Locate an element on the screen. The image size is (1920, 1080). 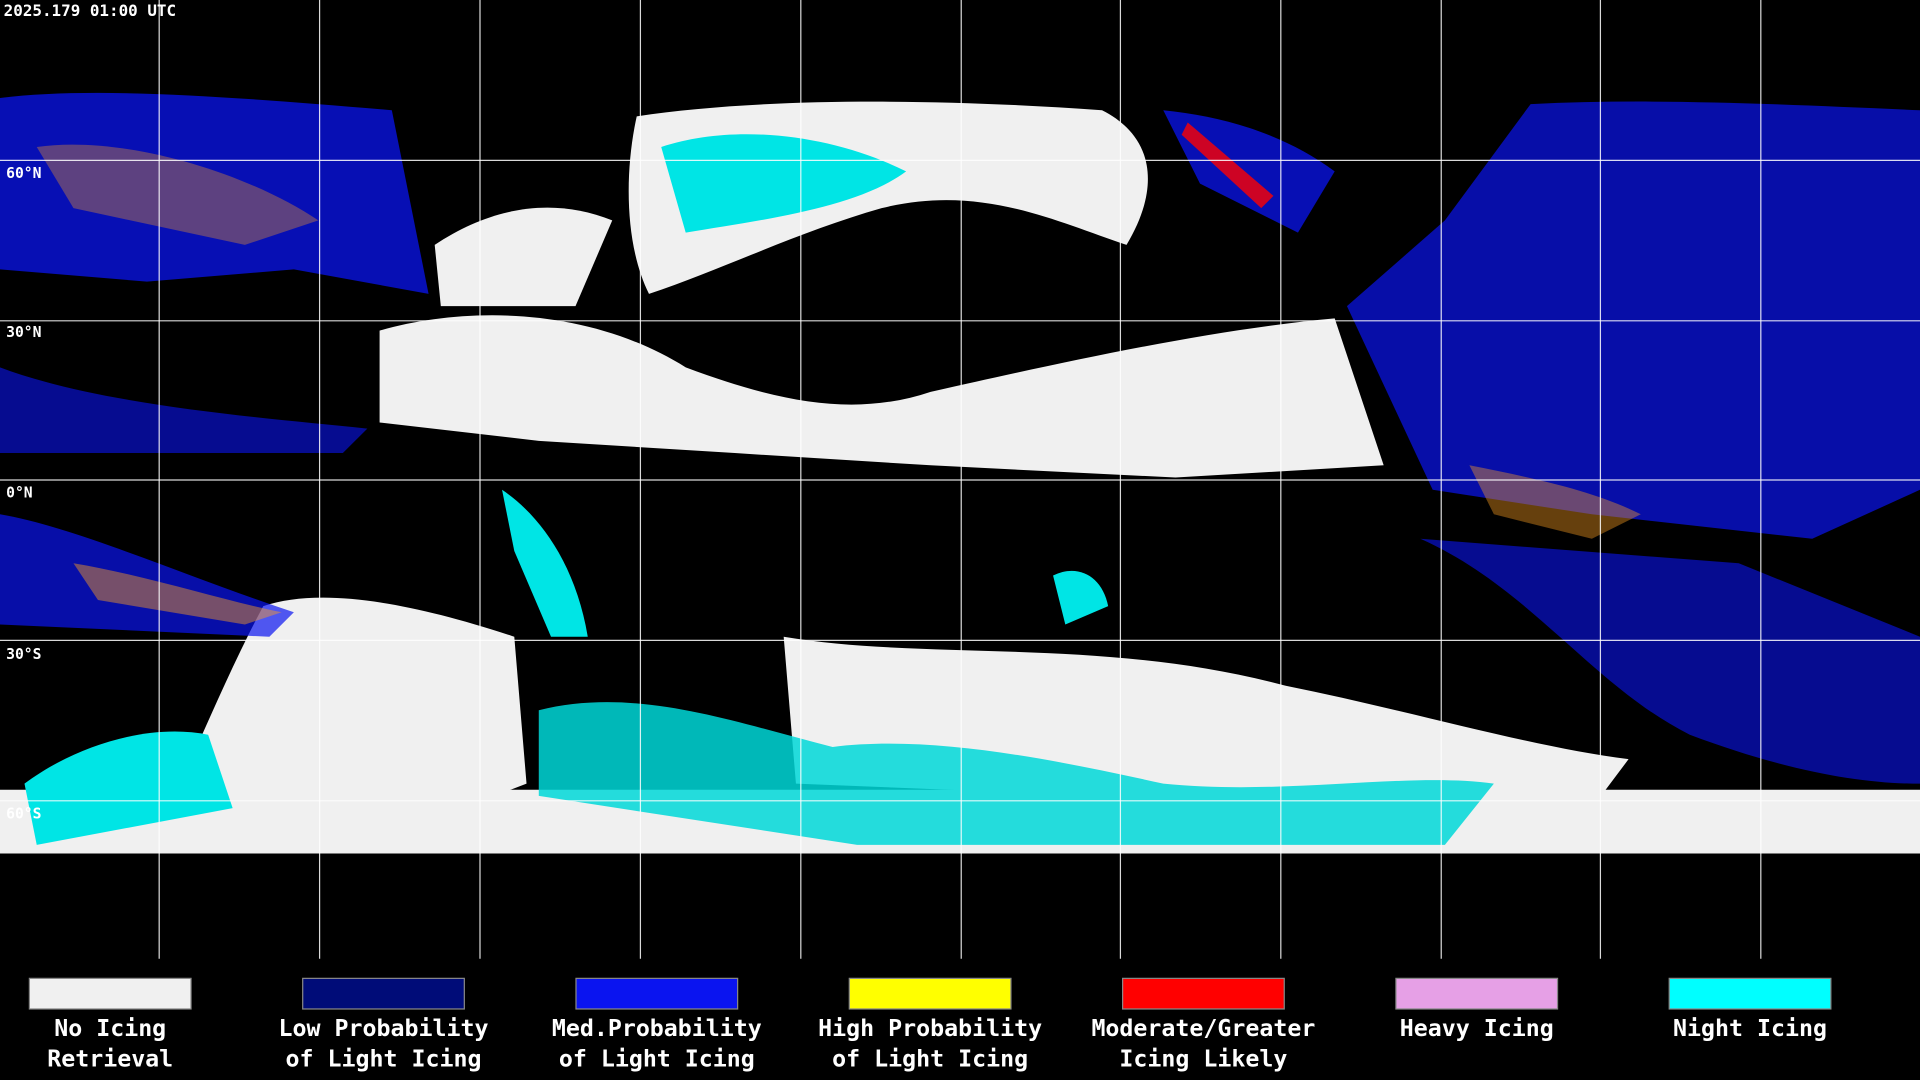
latitude-label: 0°N is located at coordinates (19, 492).